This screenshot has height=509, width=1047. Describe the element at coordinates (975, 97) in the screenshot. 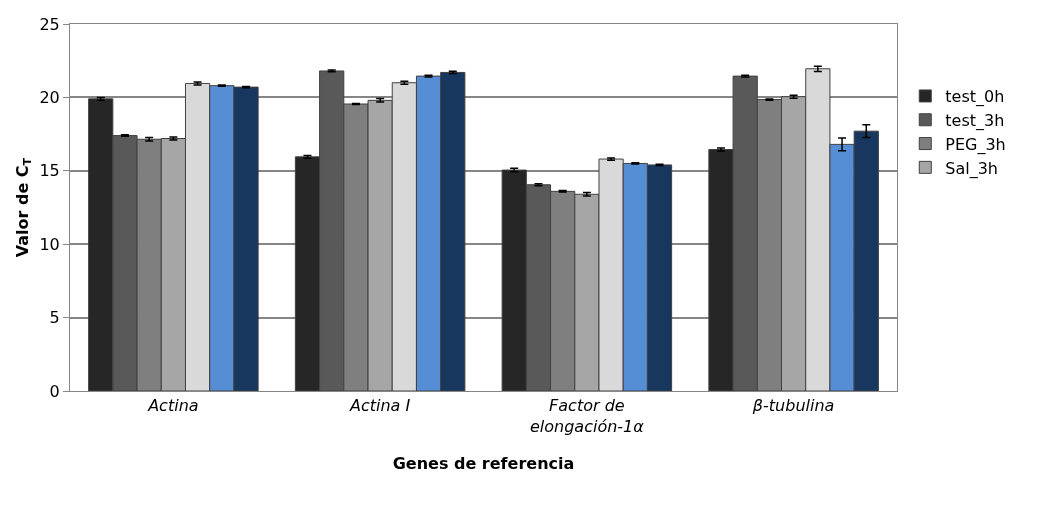

I see `legend-label: test_0h` at that location.